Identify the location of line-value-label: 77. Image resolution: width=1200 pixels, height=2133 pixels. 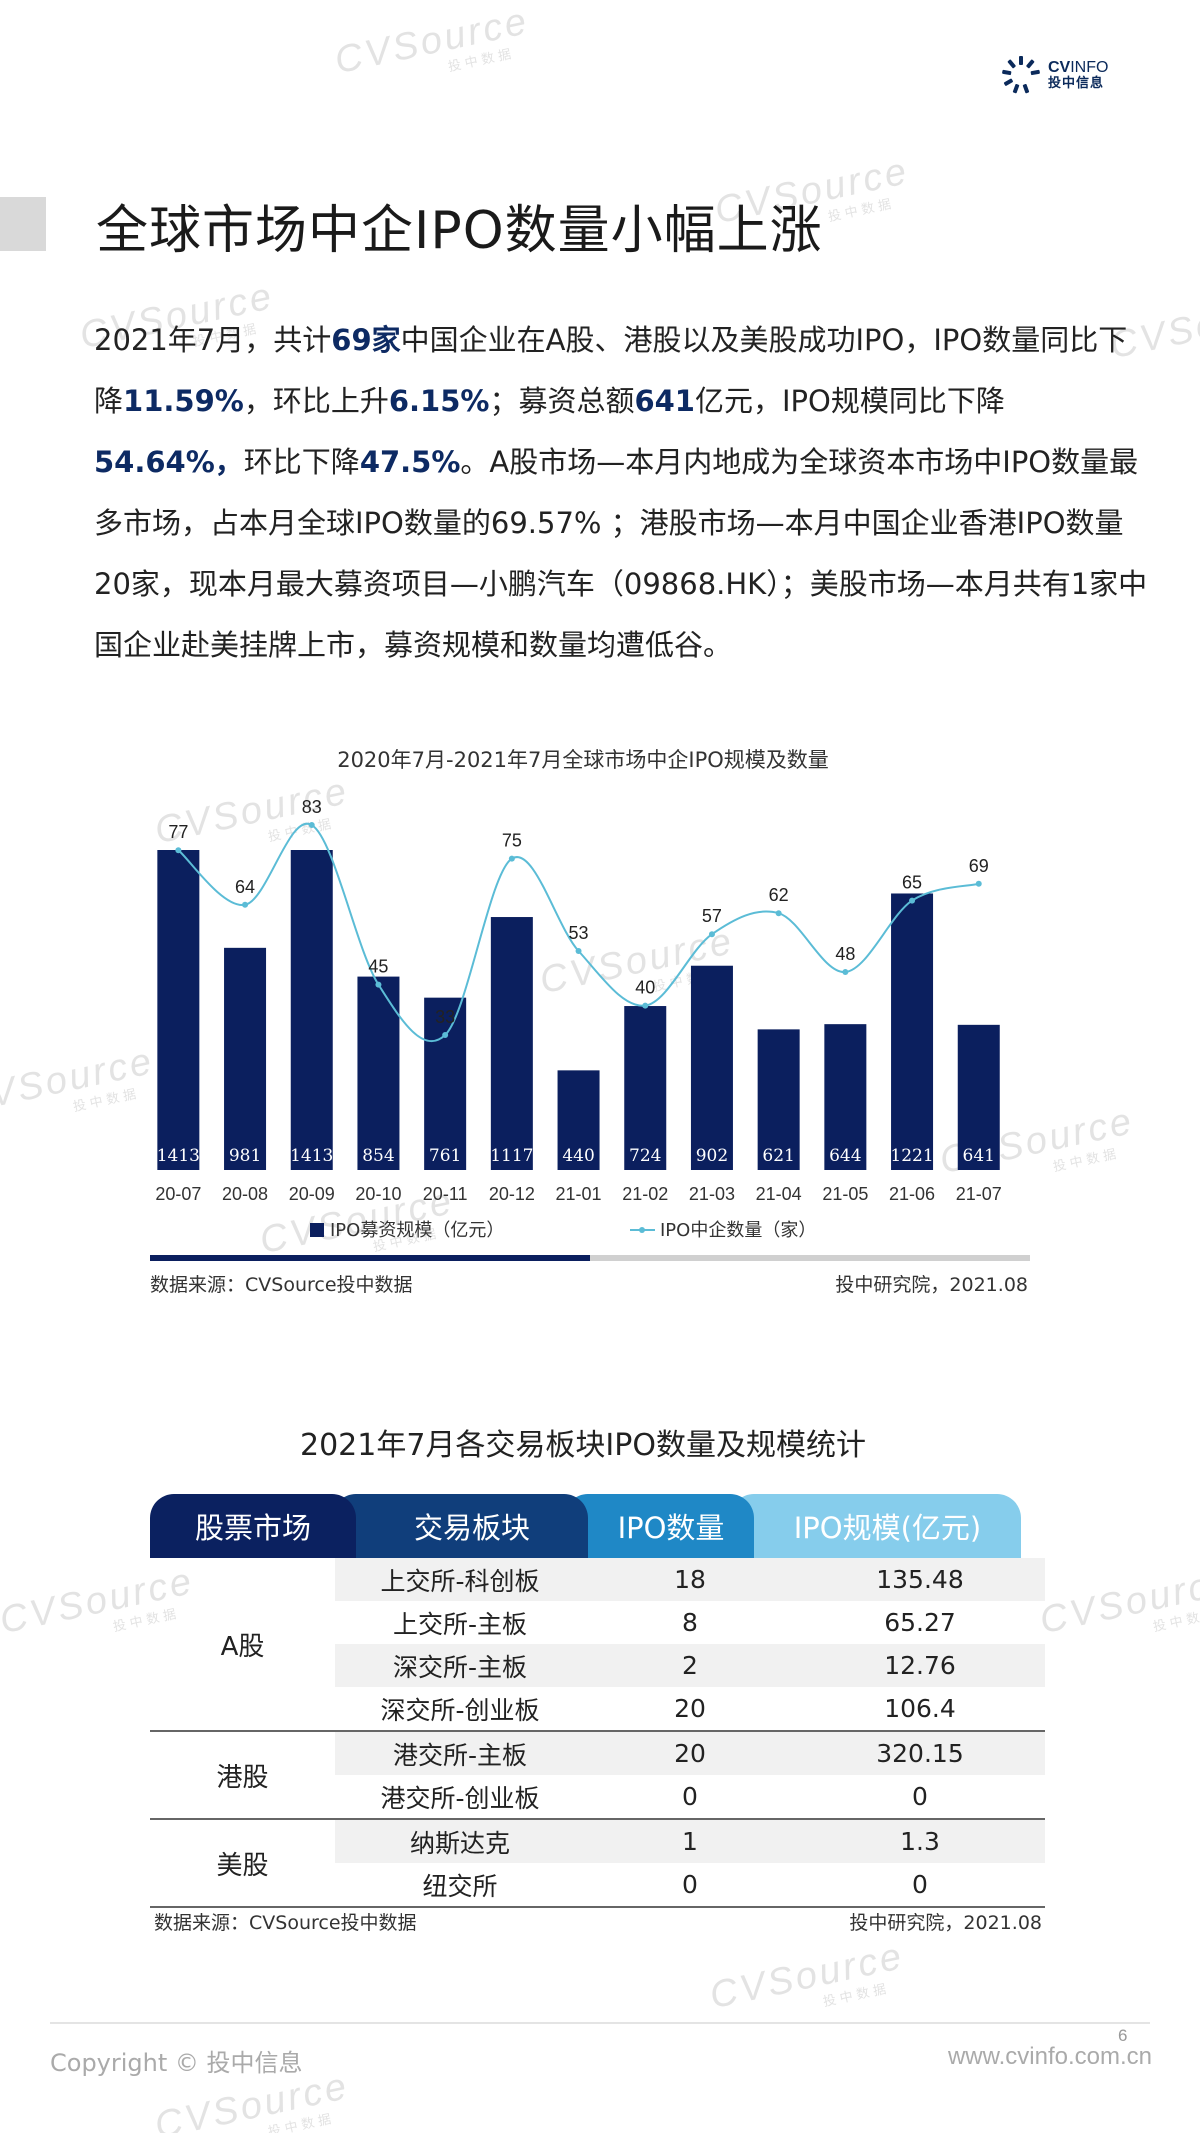
(178, 832).